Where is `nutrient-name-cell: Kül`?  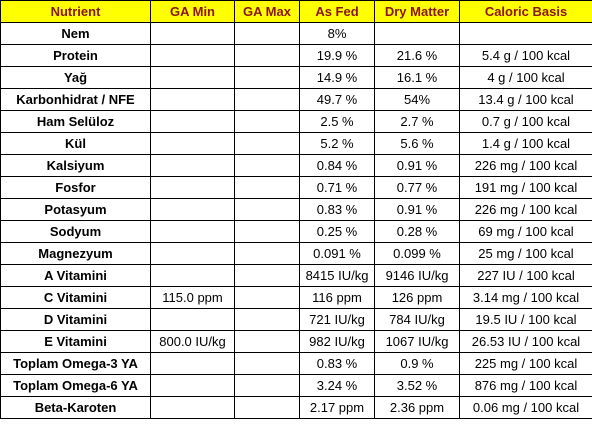
nutrient-name-cell: Kül is located at coordinates (75, 143).